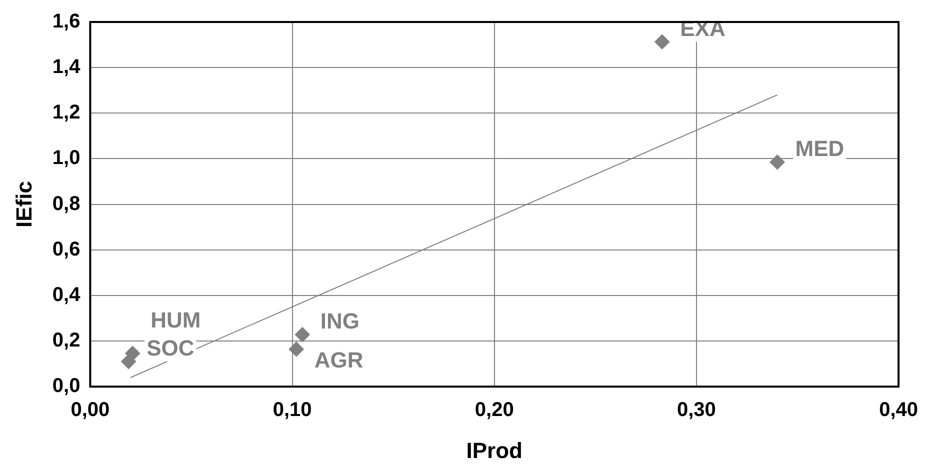  What do you see at coordinates (170, 348) in the screenshot?
I see `series-label: SOC` at bounding box center [170, 348].